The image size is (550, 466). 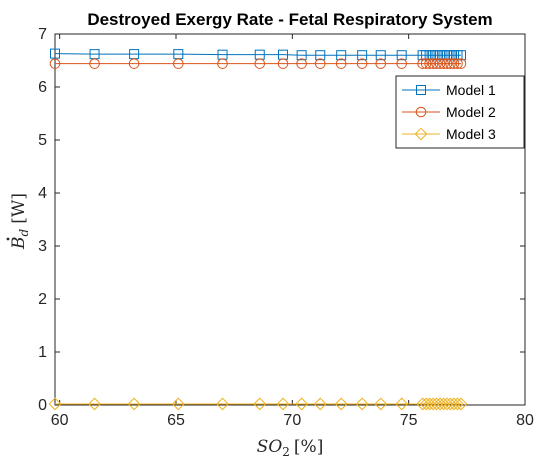 I want to click on y-axis-label-dot-accent, so click(x=8, y=239).